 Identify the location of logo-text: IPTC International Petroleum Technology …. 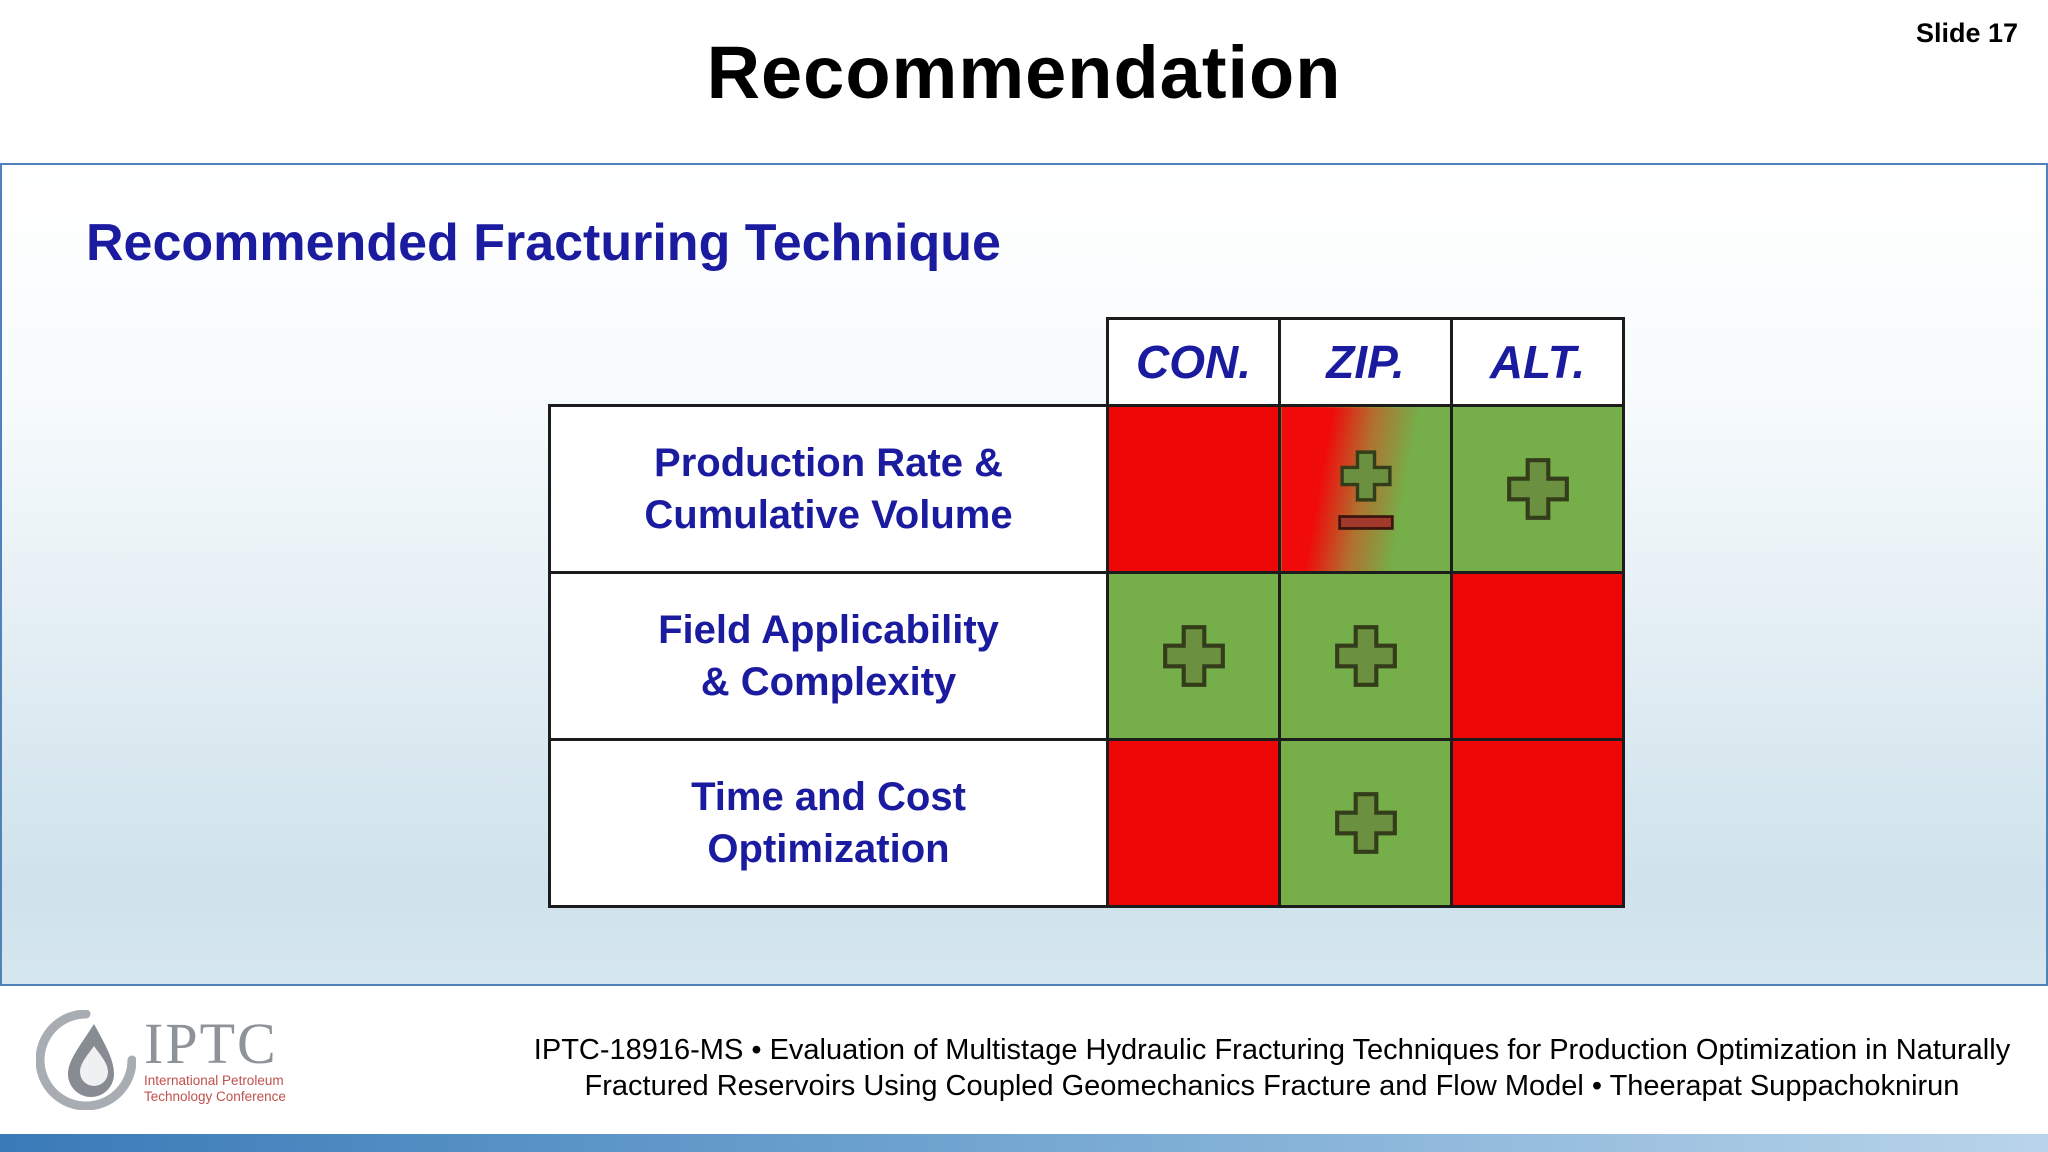
(215, 1057).